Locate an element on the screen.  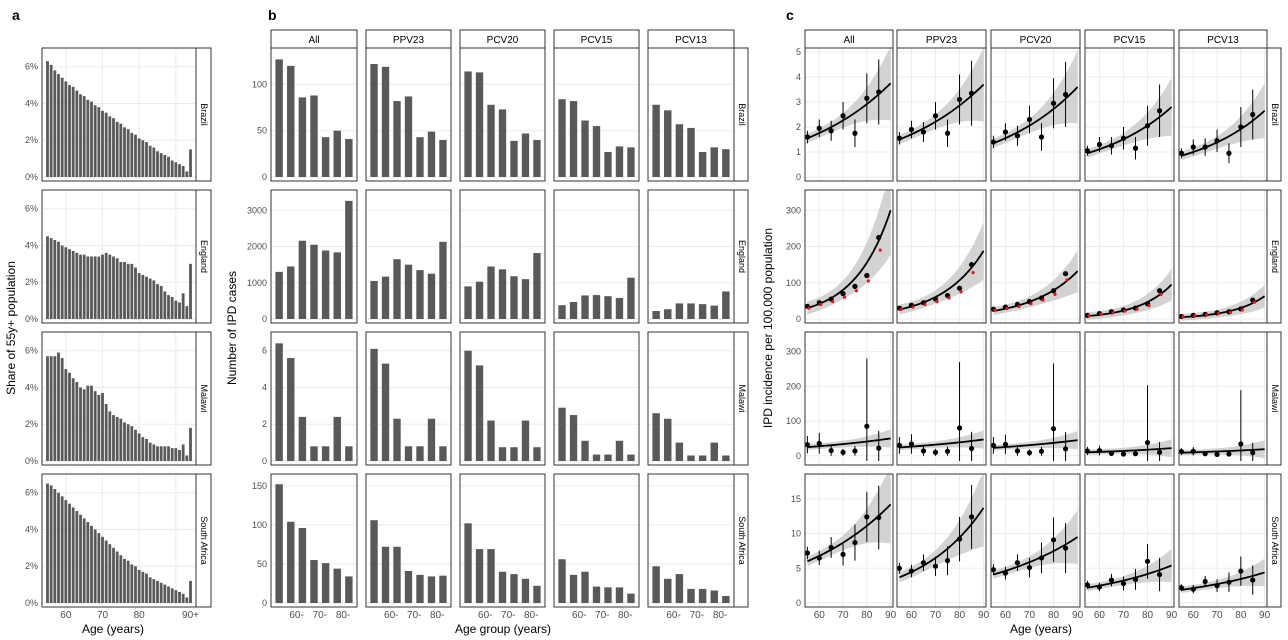
strip-label-pcv20: PCV20 is located at coordinates (503, 40).